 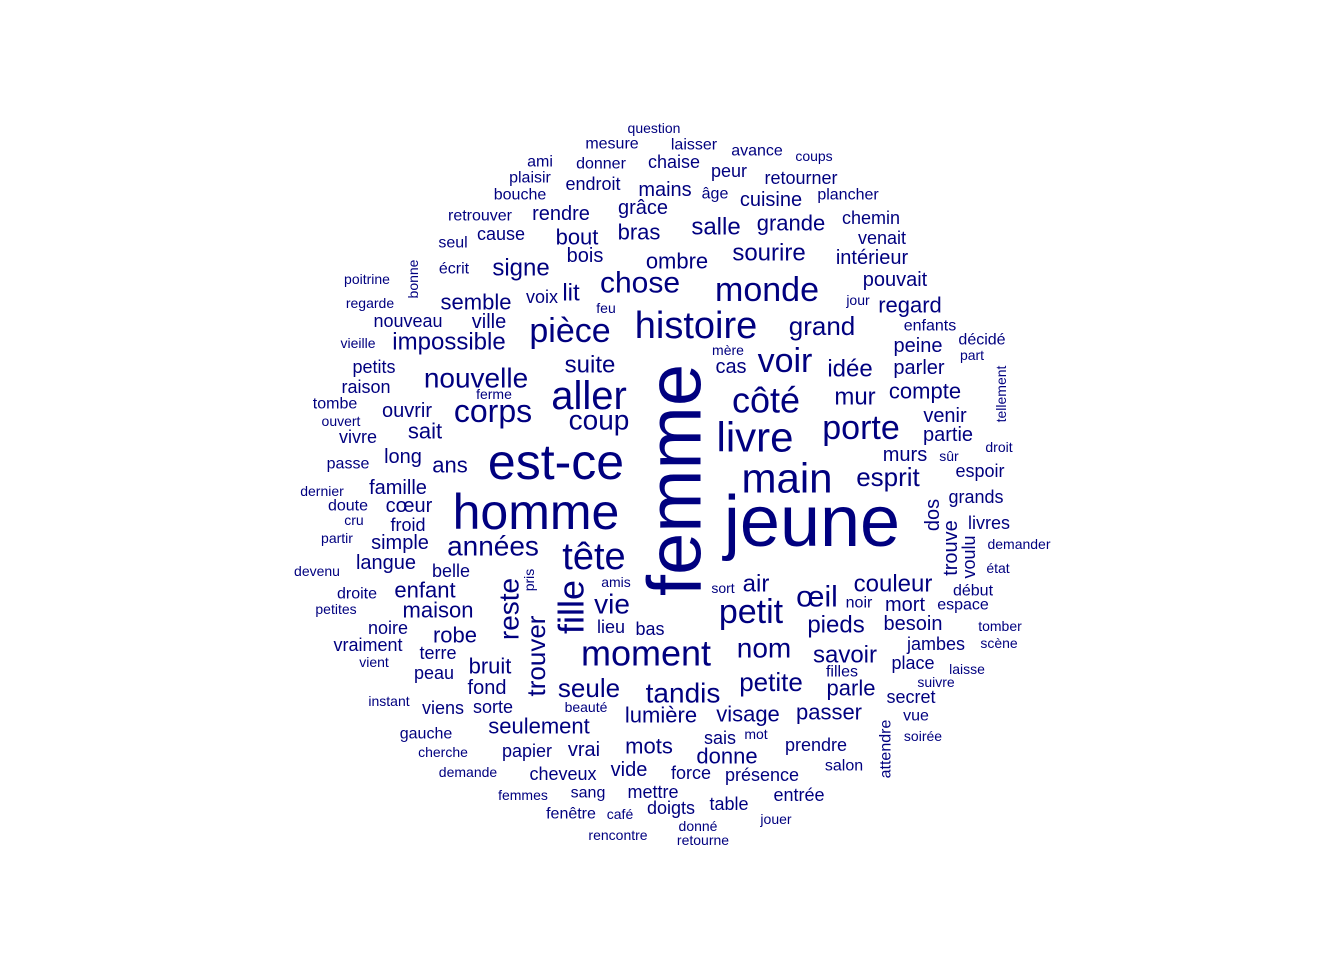 What do you see at coordinates (348, 464) in the screenshot?
I see `word-passe: passe` at bounding box center [348, 464].